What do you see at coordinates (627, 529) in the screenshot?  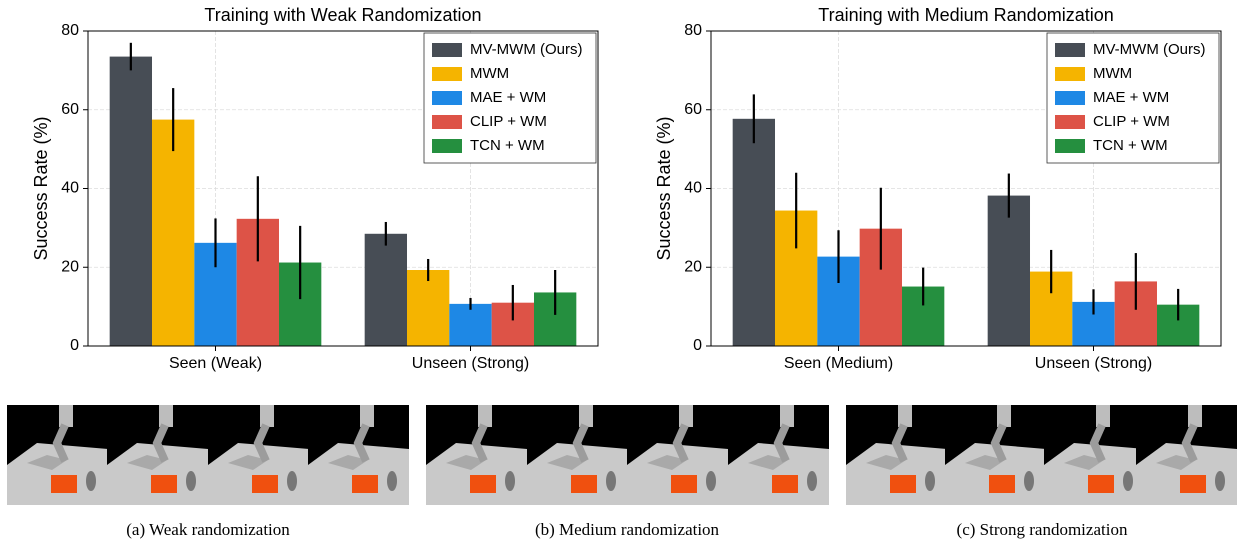 I see `caption: (b) Medium randomization` at bounding box center [627, 529].